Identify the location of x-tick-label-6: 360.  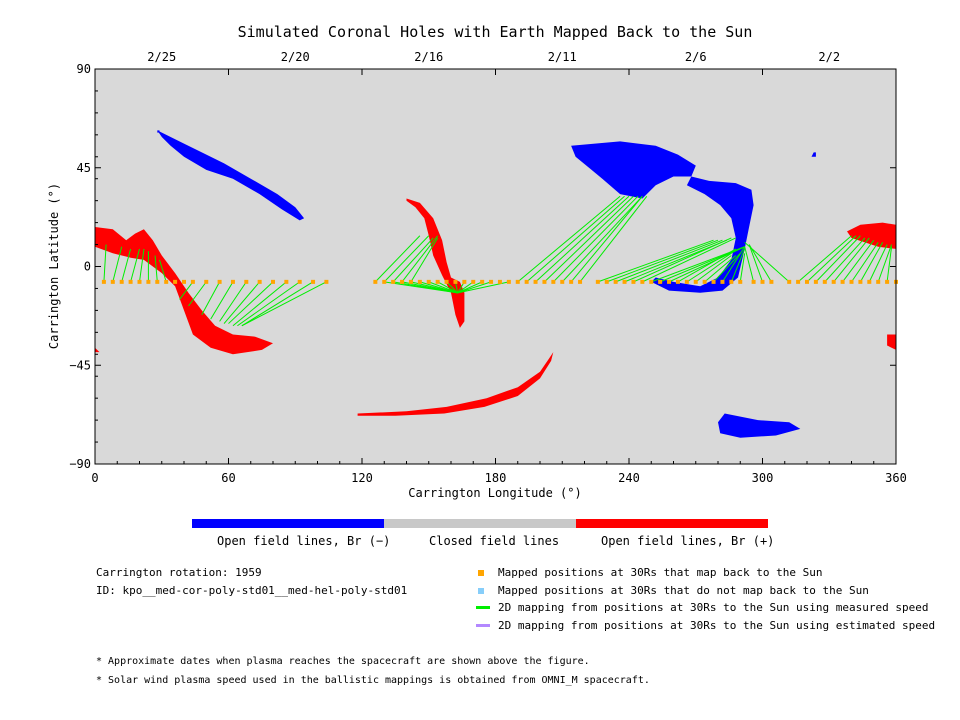
(896, 478).